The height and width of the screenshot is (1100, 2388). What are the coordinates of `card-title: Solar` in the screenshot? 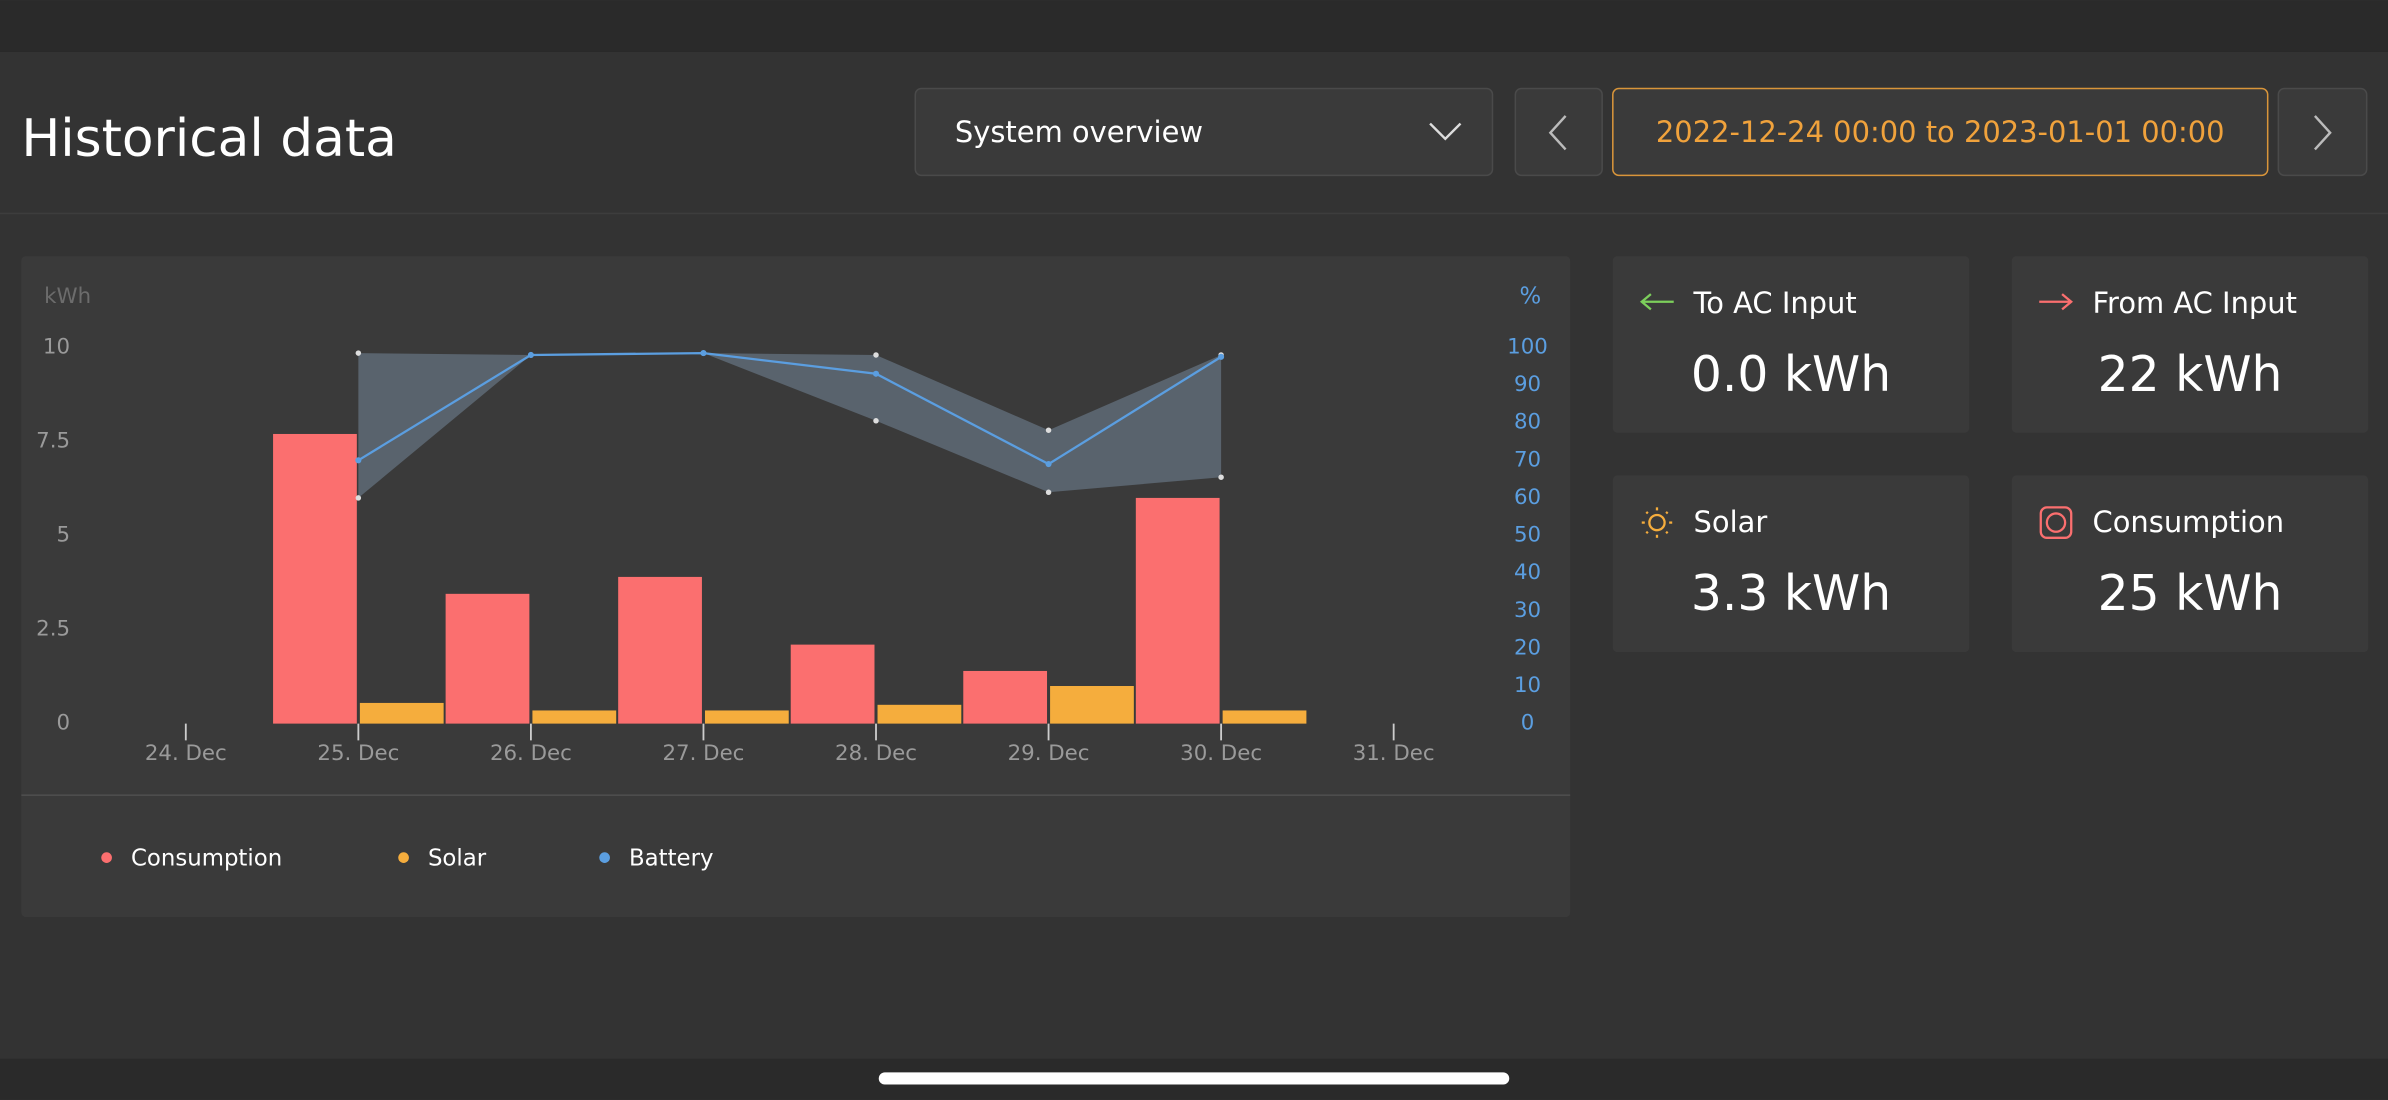 It's located at (1731, 522).